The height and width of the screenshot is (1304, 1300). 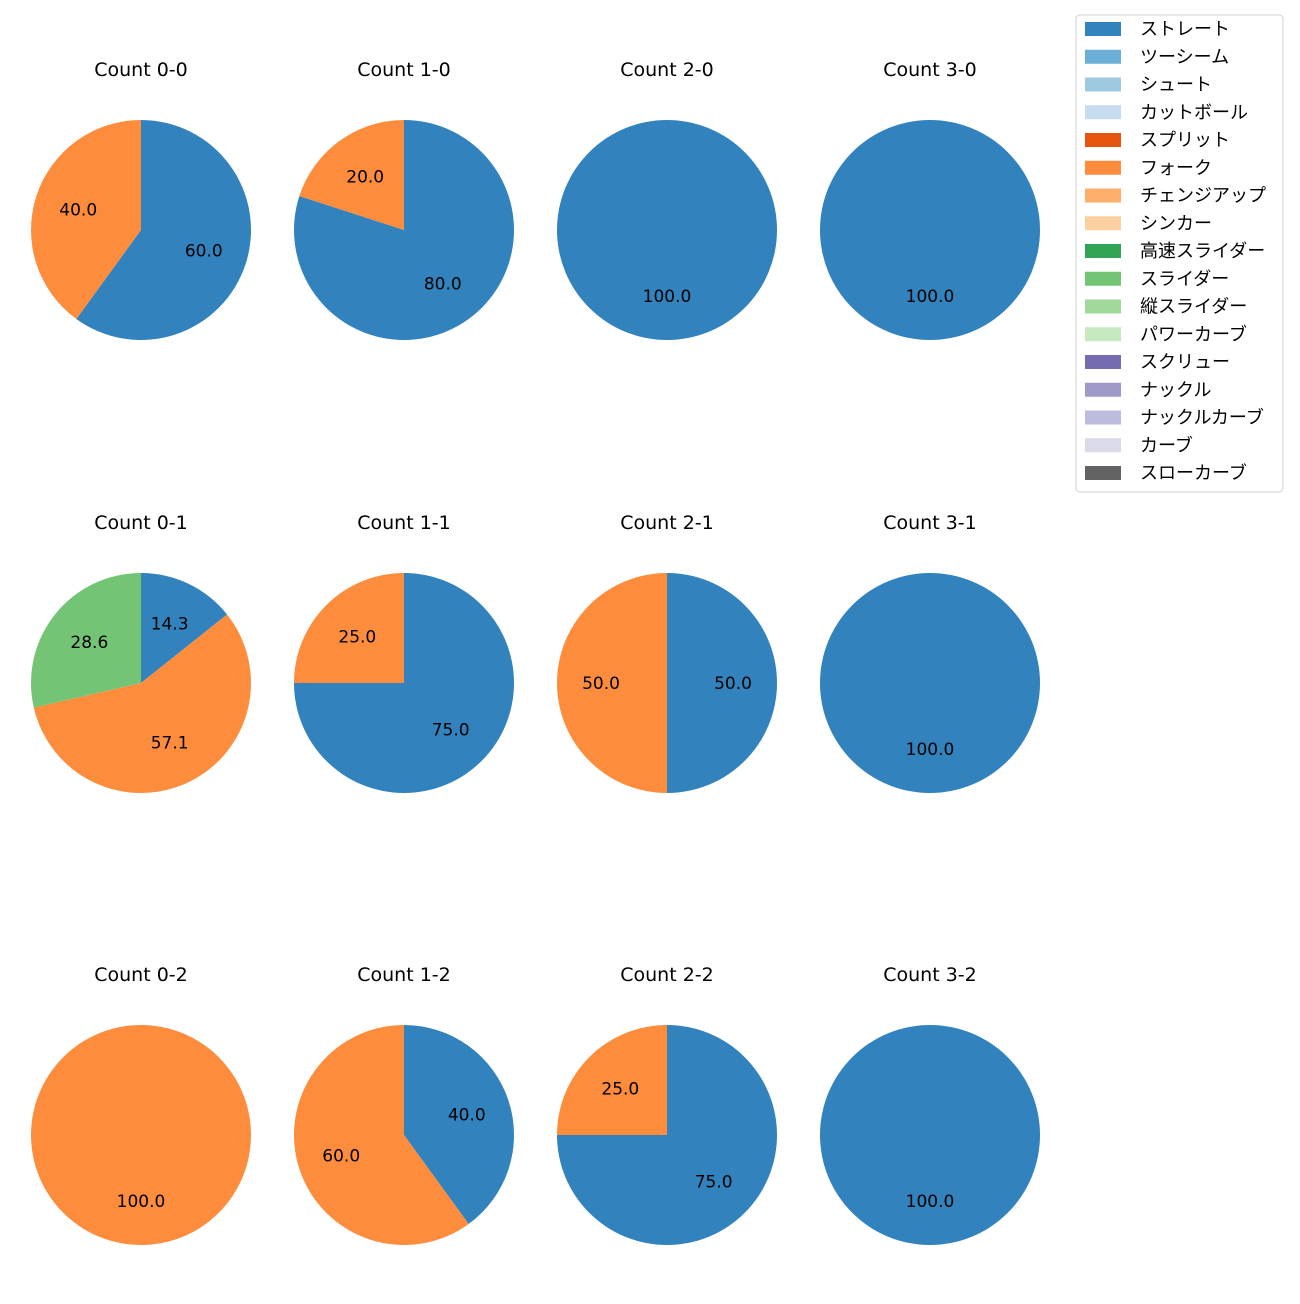 I want to click on slice-label: 60.0, so click(x=204, y=251).